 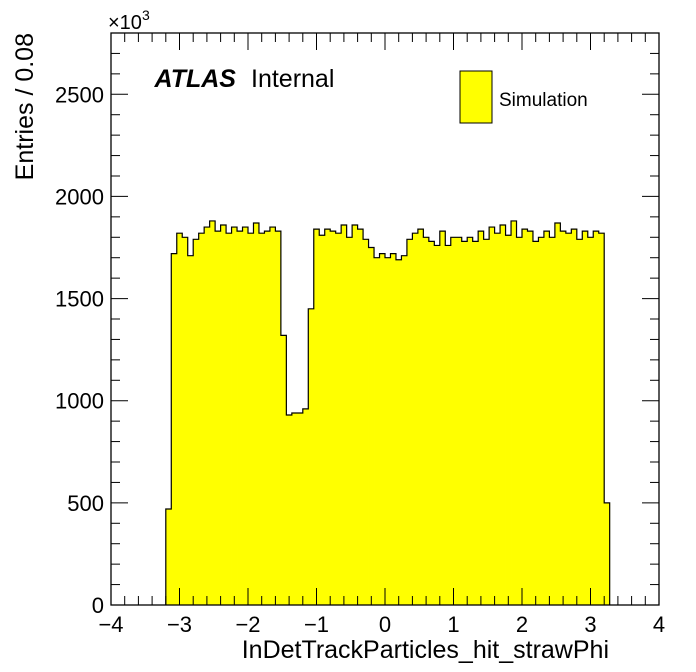 What do you see at coordinates (79, 299) in the screenshot?
I see `y-tick-label: 1500` at bounding box center [79, 299].